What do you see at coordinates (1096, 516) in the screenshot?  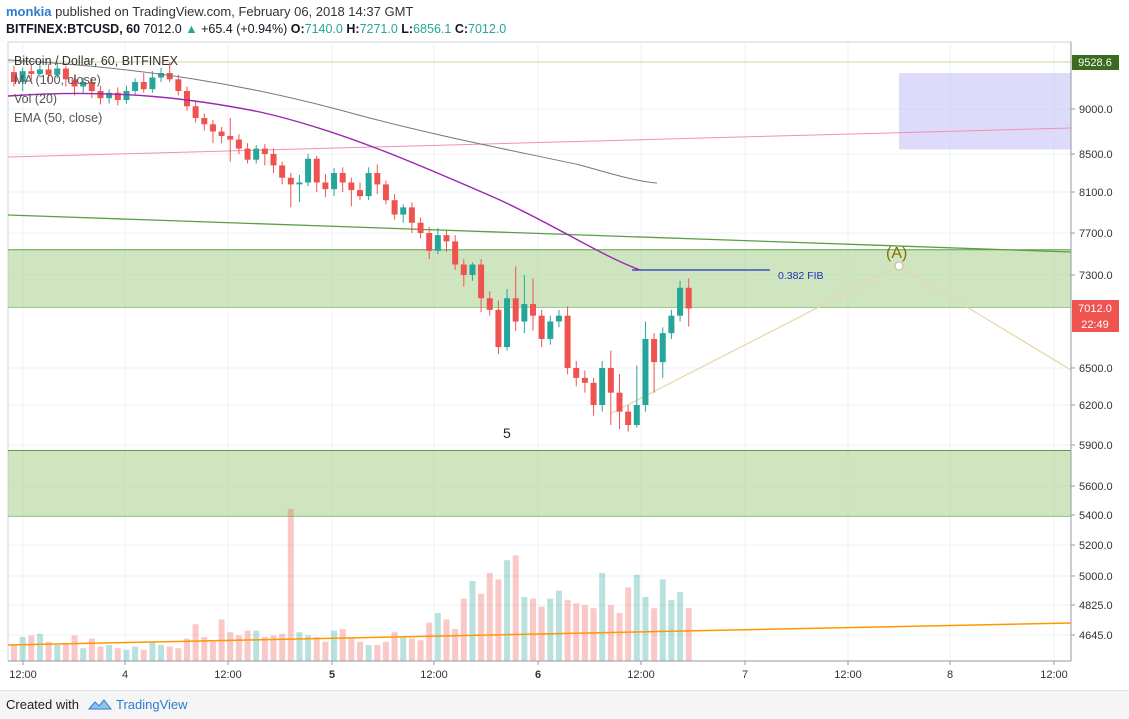 I see `price-tick-label: 5400.0` at bounding box center [1096, 516].